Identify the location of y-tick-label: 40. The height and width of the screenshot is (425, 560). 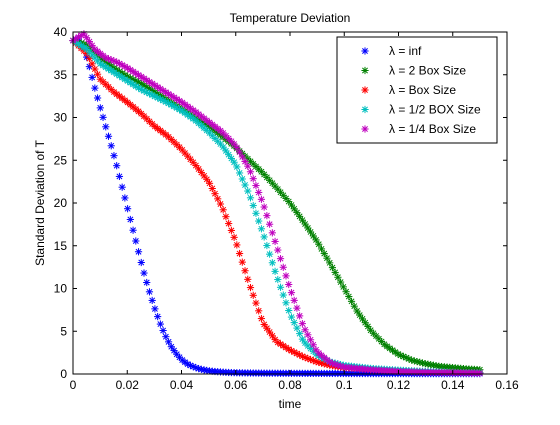
(61, 32).